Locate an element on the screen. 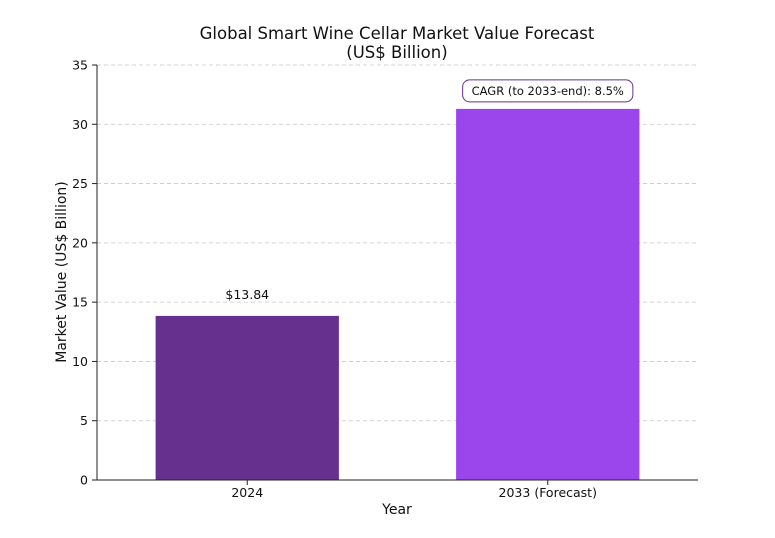  bar is located at coordinates (247, 397).